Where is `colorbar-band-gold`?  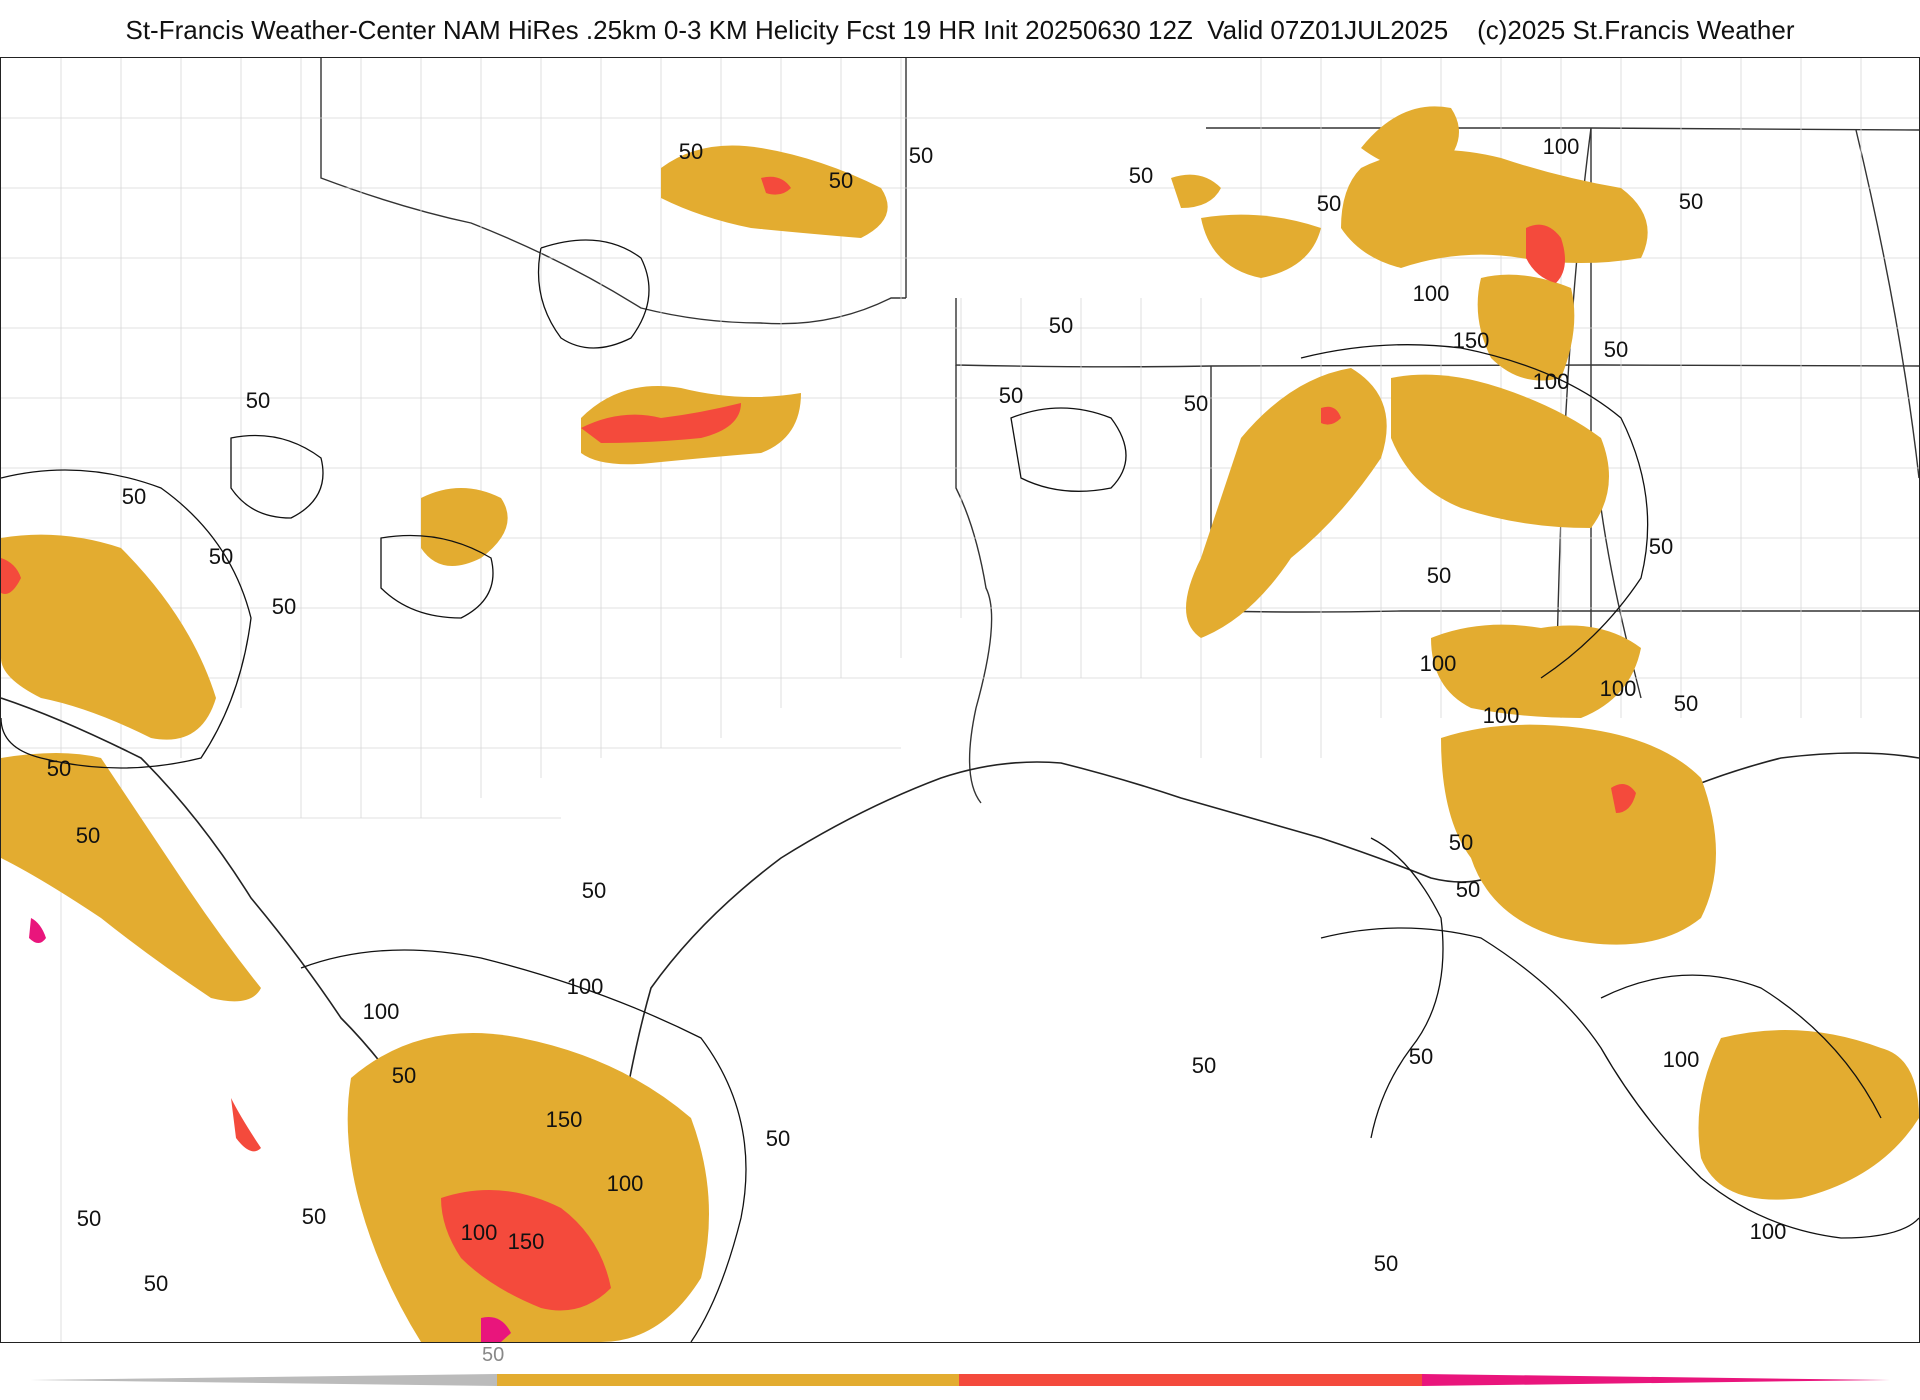
colorbar-band-gold is located at coordinates (728, 1380).